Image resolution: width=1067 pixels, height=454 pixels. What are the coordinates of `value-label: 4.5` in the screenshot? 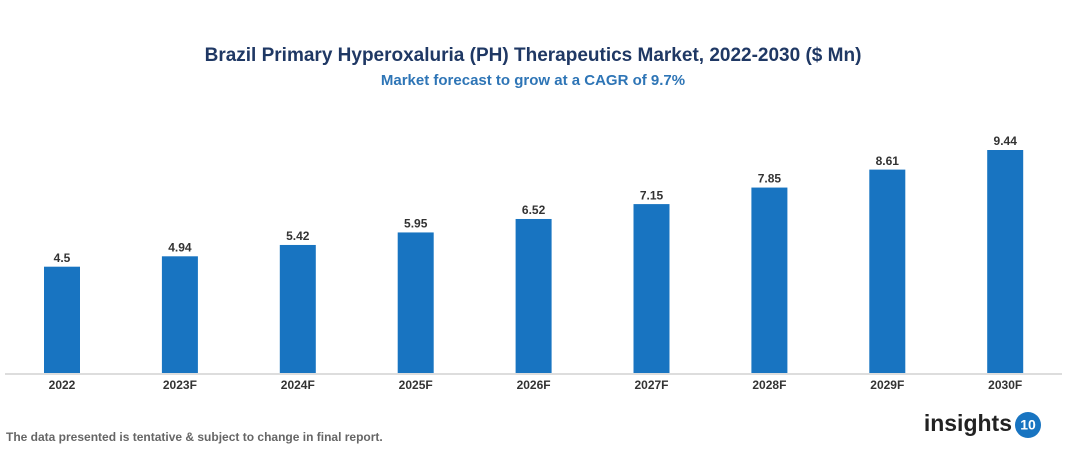 It's located at (62, 258).